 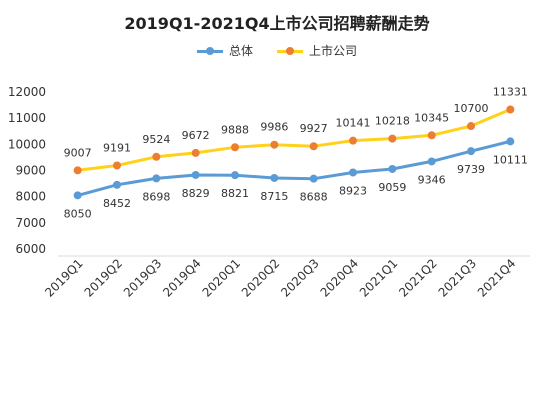 I want to click on data-label: 8452, so click(x=117, y=203).